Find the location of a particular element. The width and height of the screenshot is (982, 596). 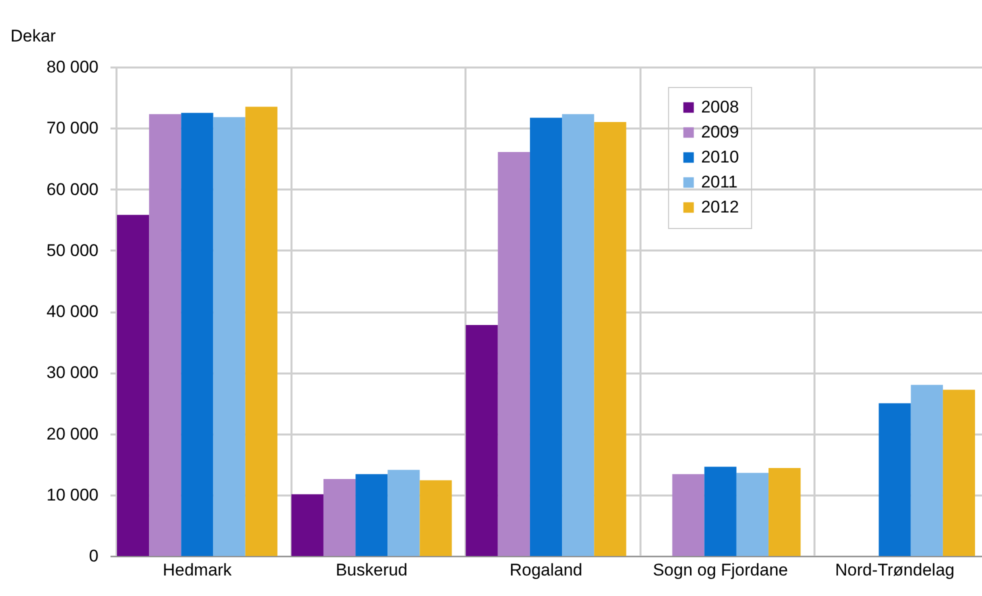

y-tick-label: 20 000 is located at coordinates (72, 434).